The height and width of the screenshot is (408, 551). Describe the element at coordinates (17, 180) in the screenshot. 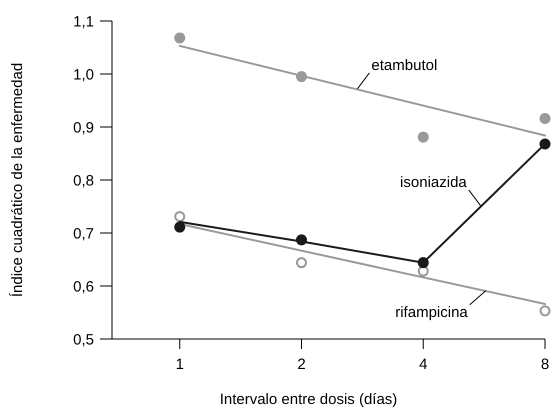

I see `y-axis-title: Índice cuadrático de la enfermedad` at that location.